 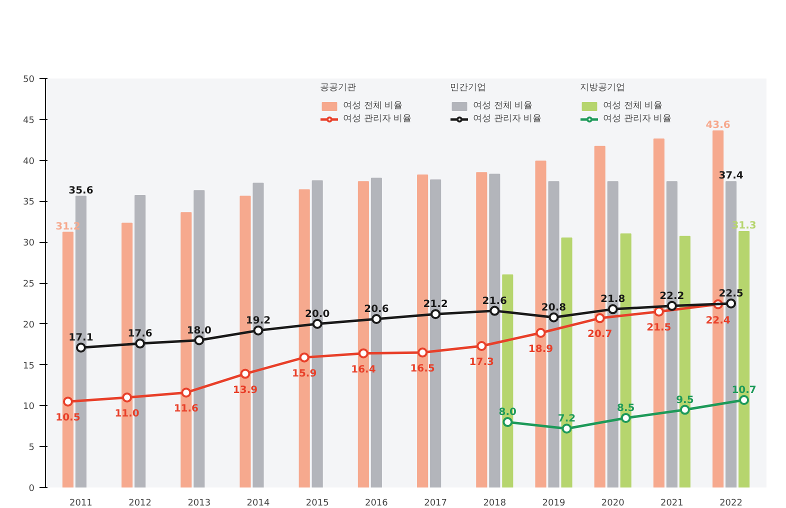 I want to click on x-tick-label: 2018, so click(x=494, y=503).